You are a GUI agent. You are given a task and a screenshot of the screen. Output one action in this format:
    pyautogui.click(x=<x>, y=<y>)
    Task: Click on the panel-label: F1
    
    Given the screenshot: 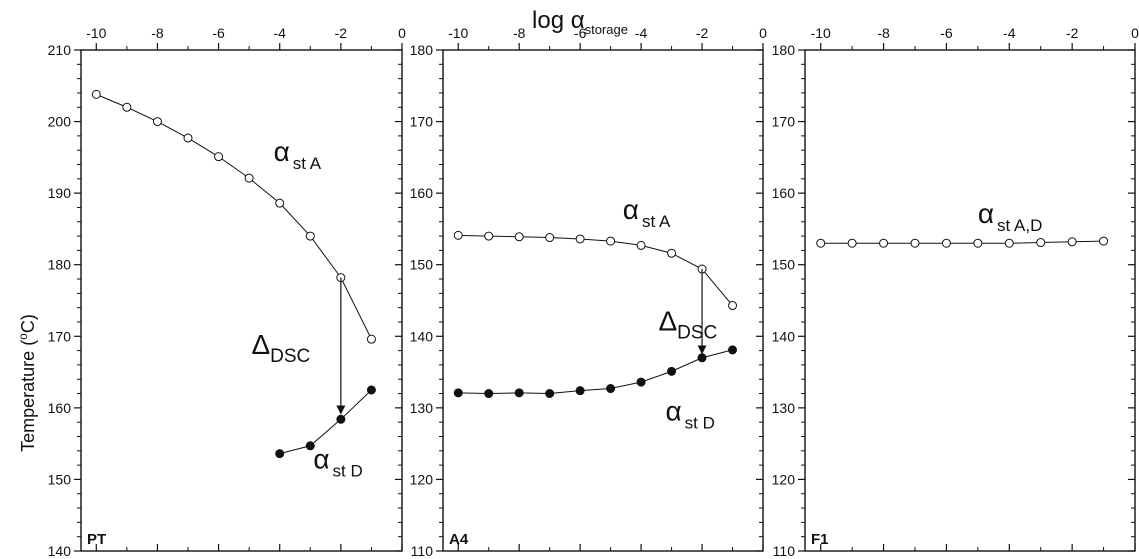 What is the action you would take?
    pyautogui.click(x=820, y=539)
    